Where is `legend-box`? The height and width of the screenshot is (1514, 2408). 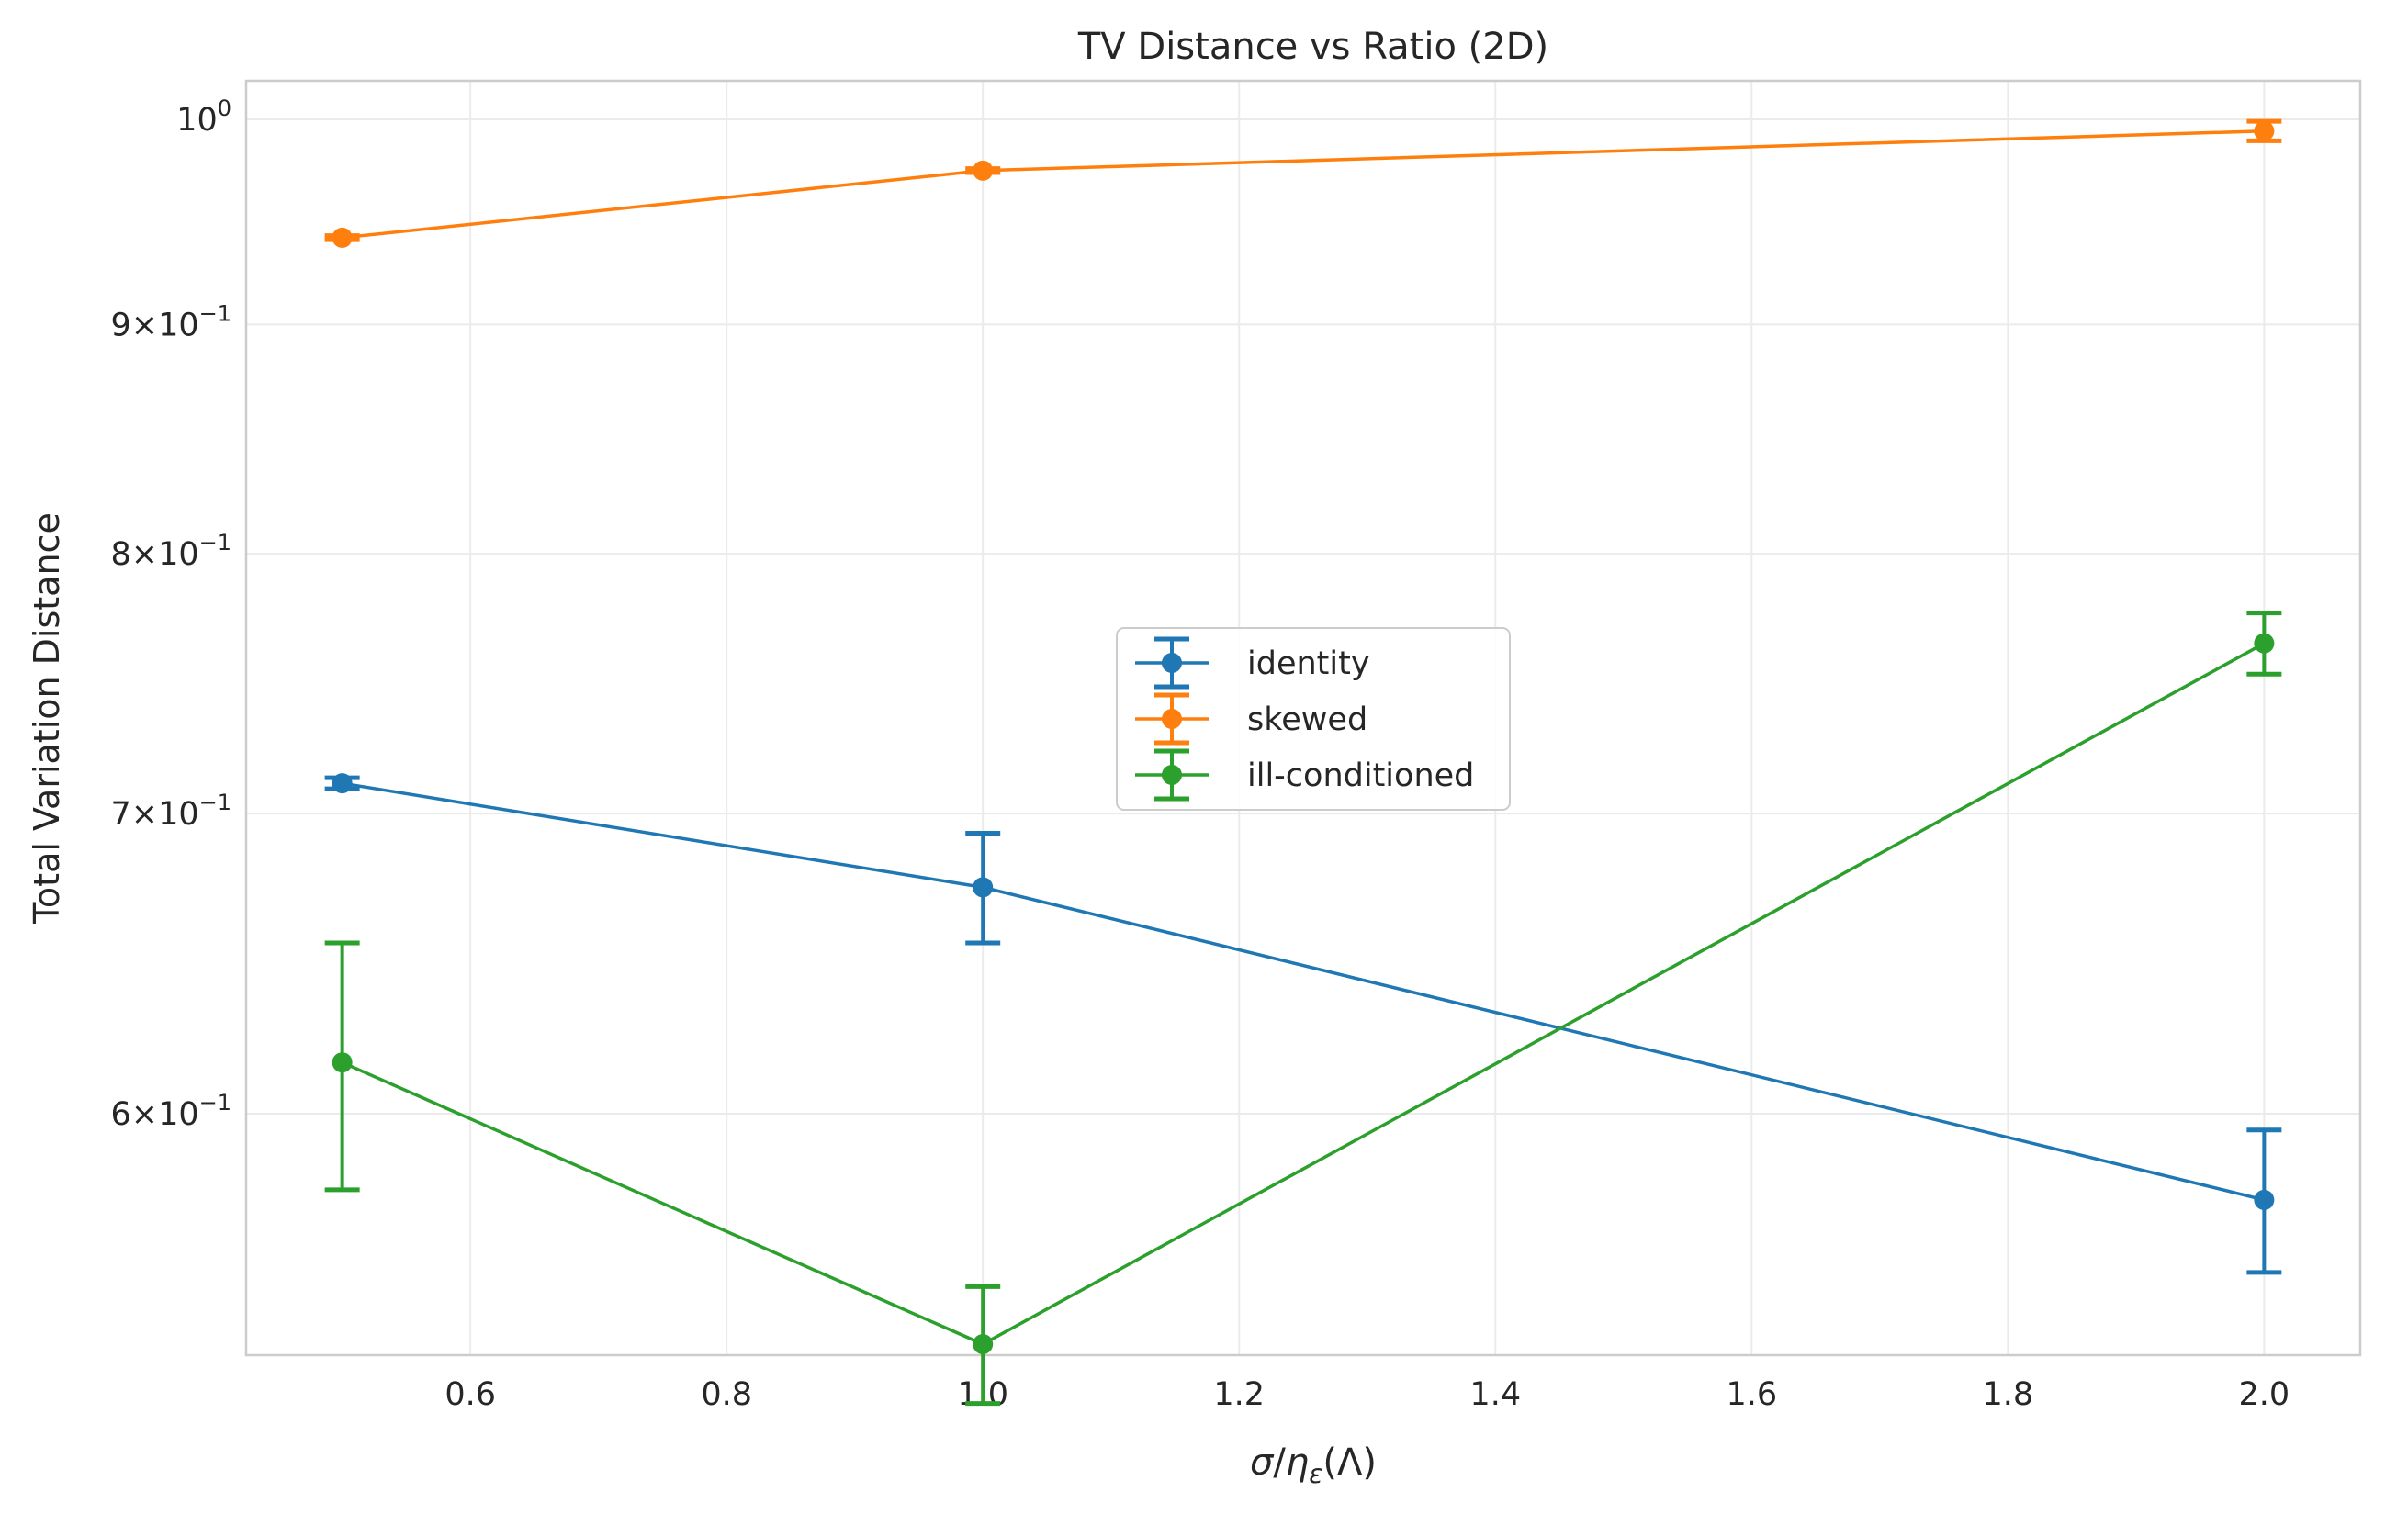
legend-box is located at coordinates (1313, 719).